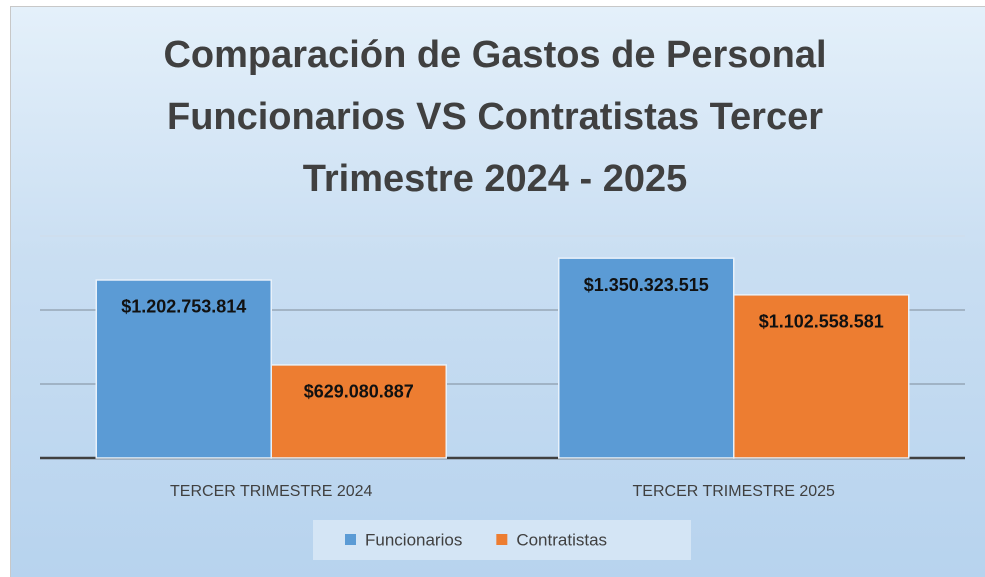  Describe the element at coordinates (561, 539) in the screenshot. I see `legend-label: Contratistas` at that location.